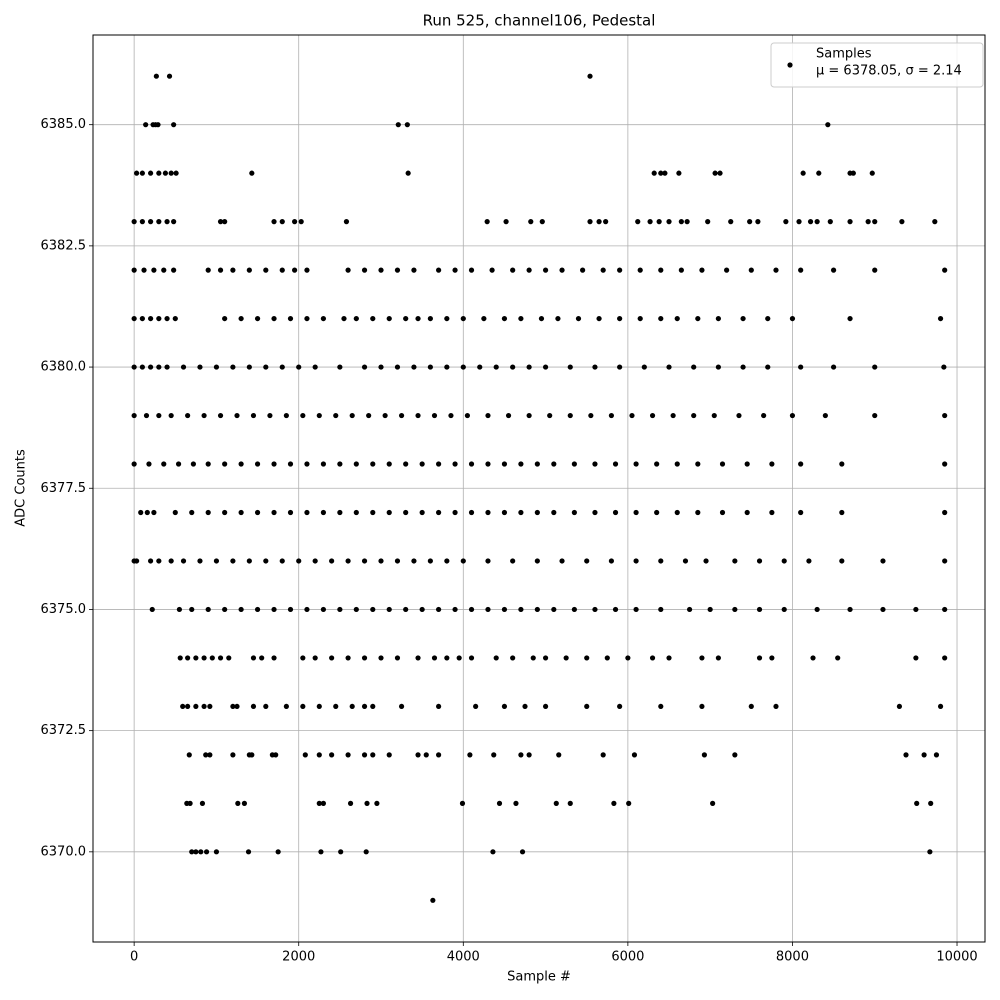 The width and height of the screenshot is (1000, 1000). I want to click on x-axis-label: Sample #, so click(539, 977).